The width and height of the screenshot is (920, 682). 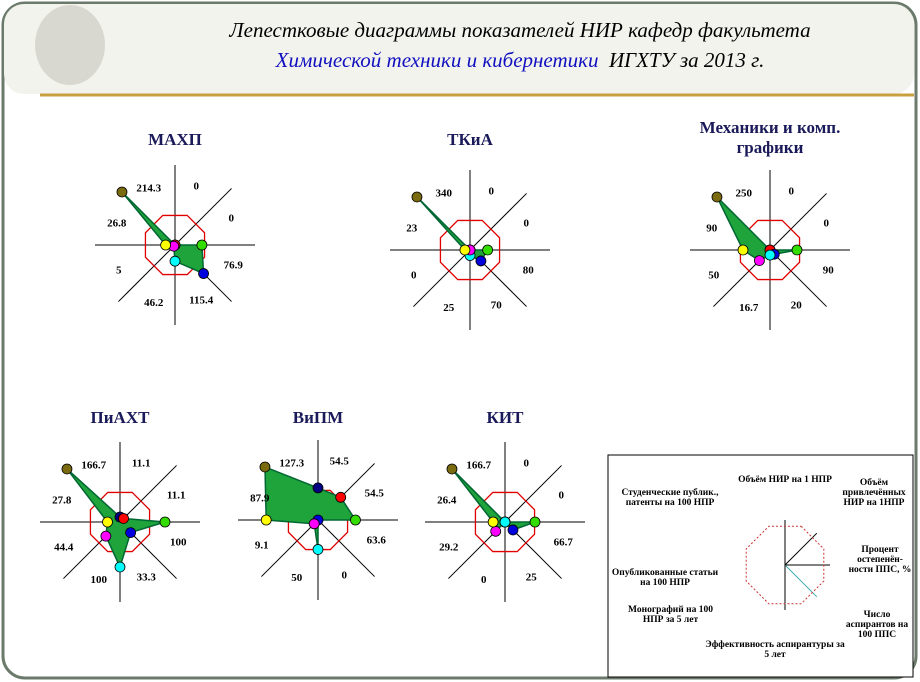 I want to click on title-black: ИГХТУ за 2013 г., so click(x=686, y=60).